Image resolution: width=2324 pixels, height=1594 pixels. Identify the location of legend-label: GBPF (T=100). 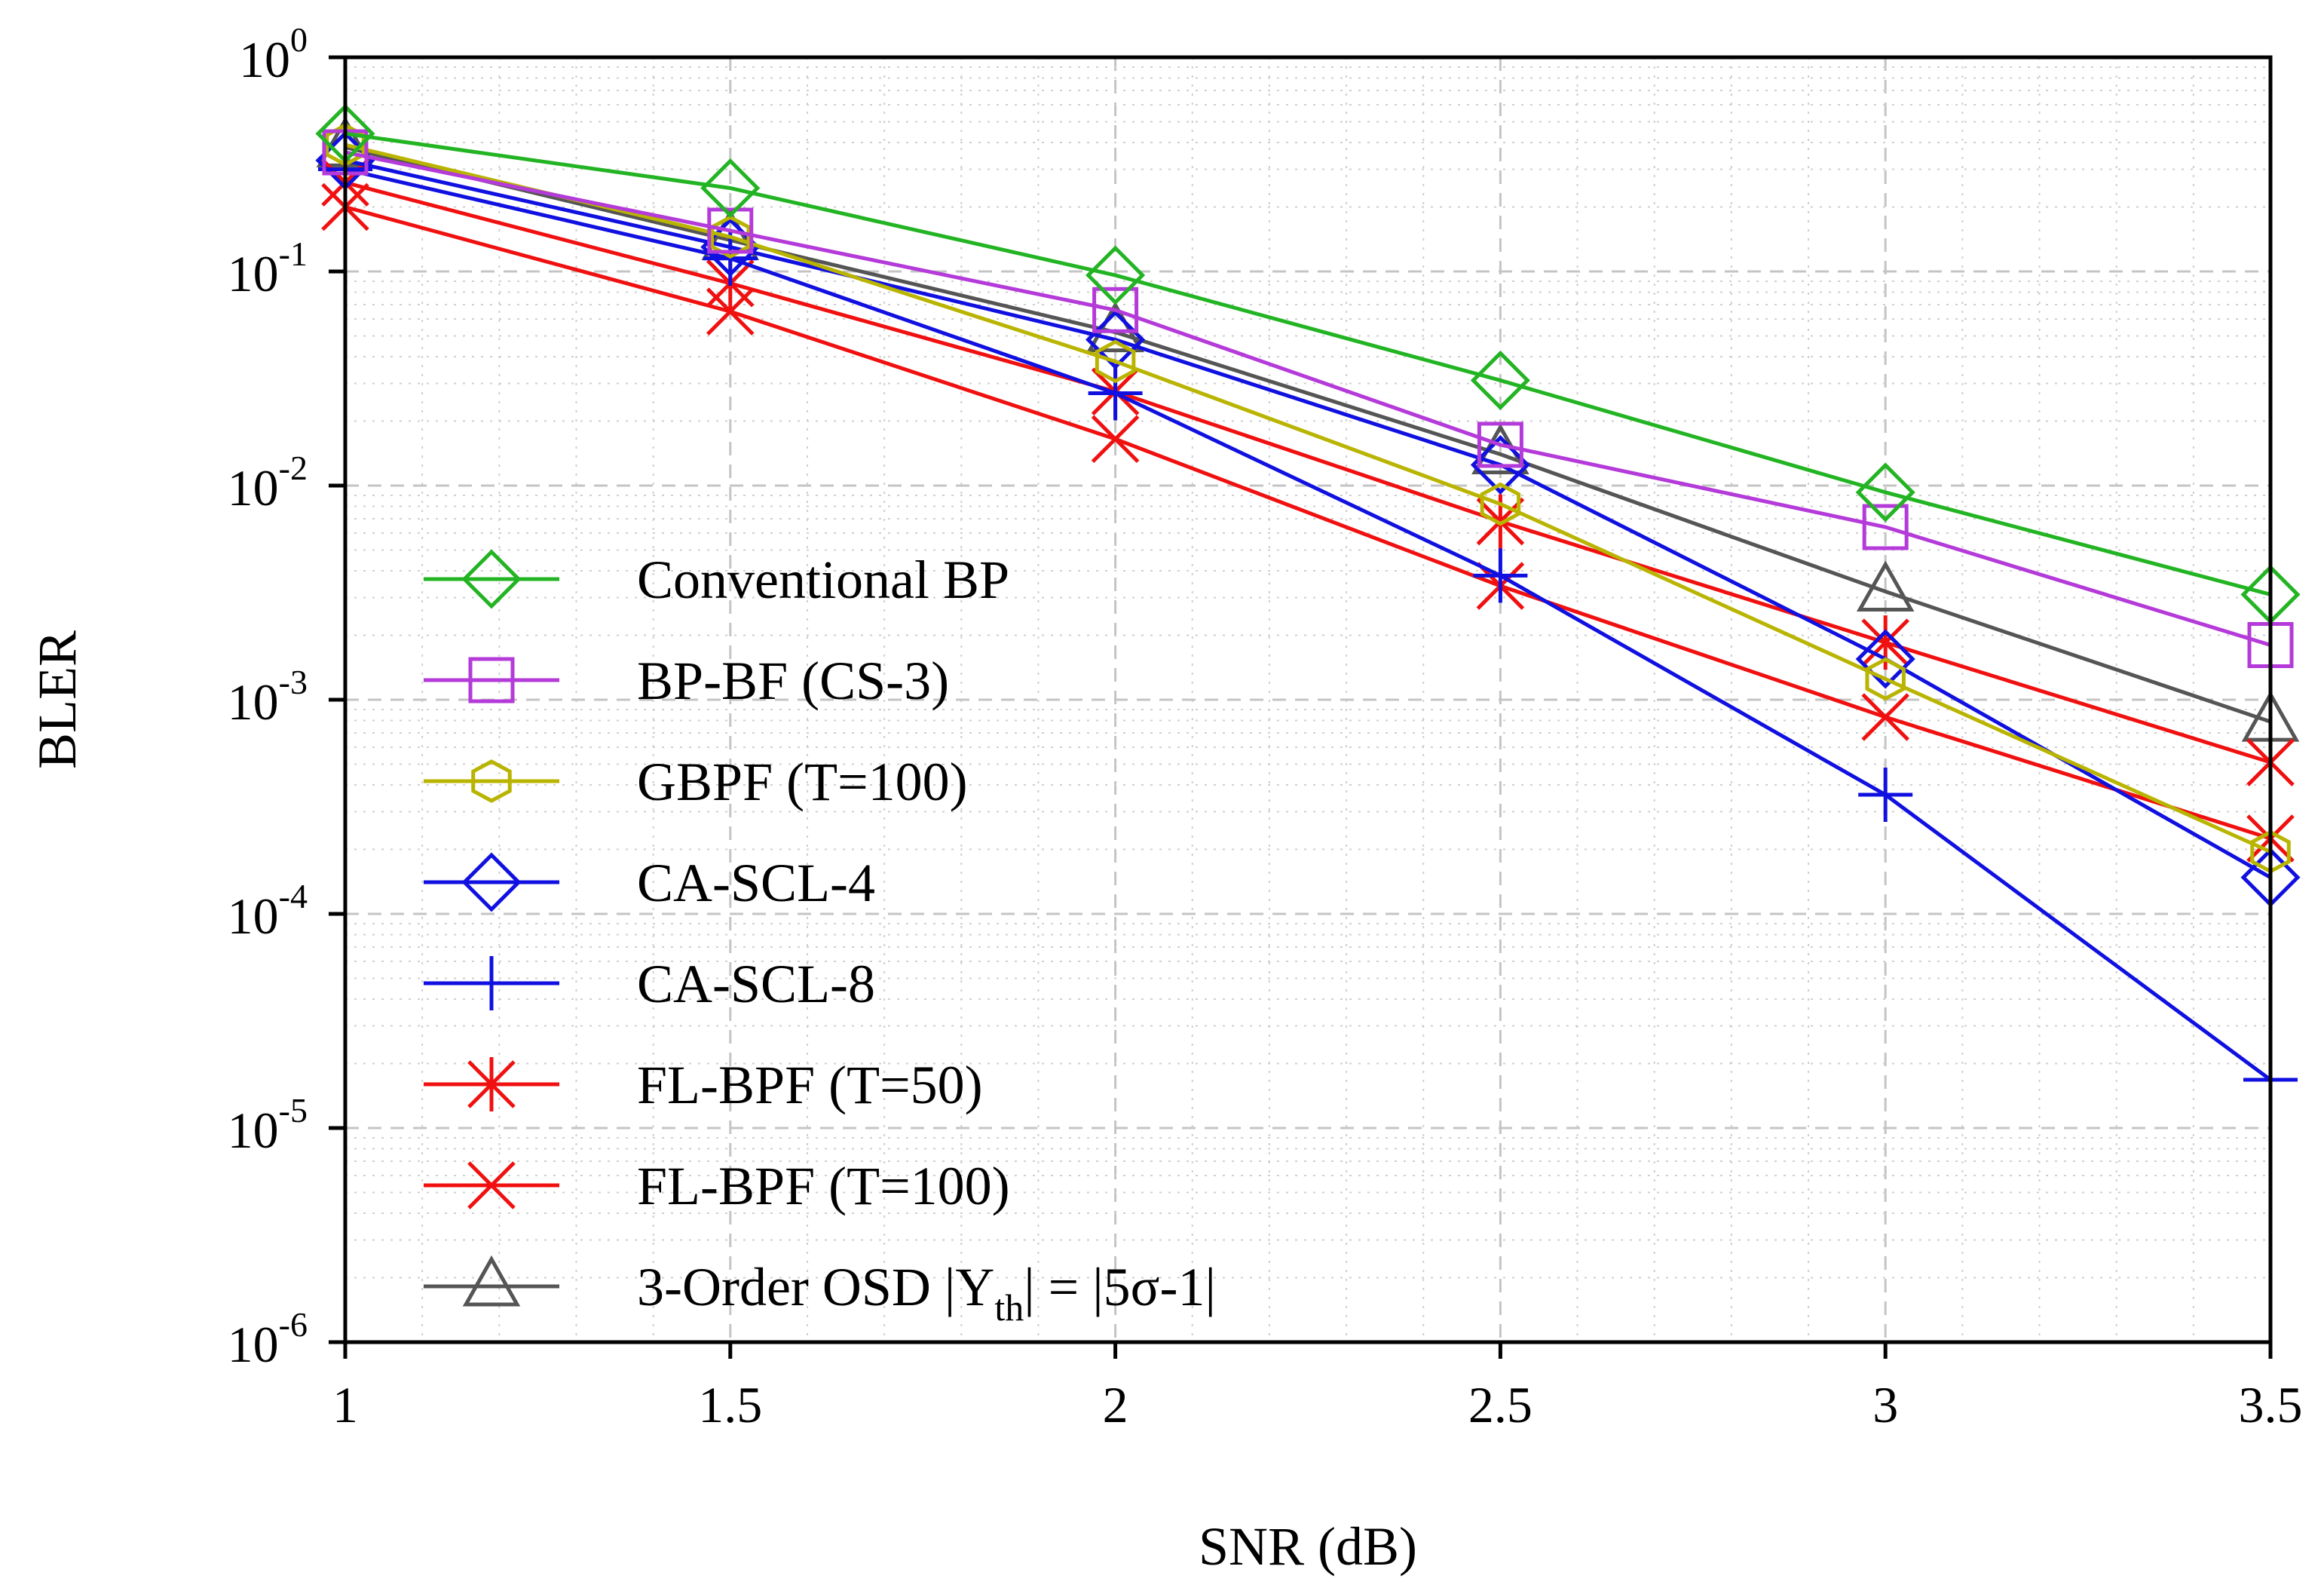
(802, 782).